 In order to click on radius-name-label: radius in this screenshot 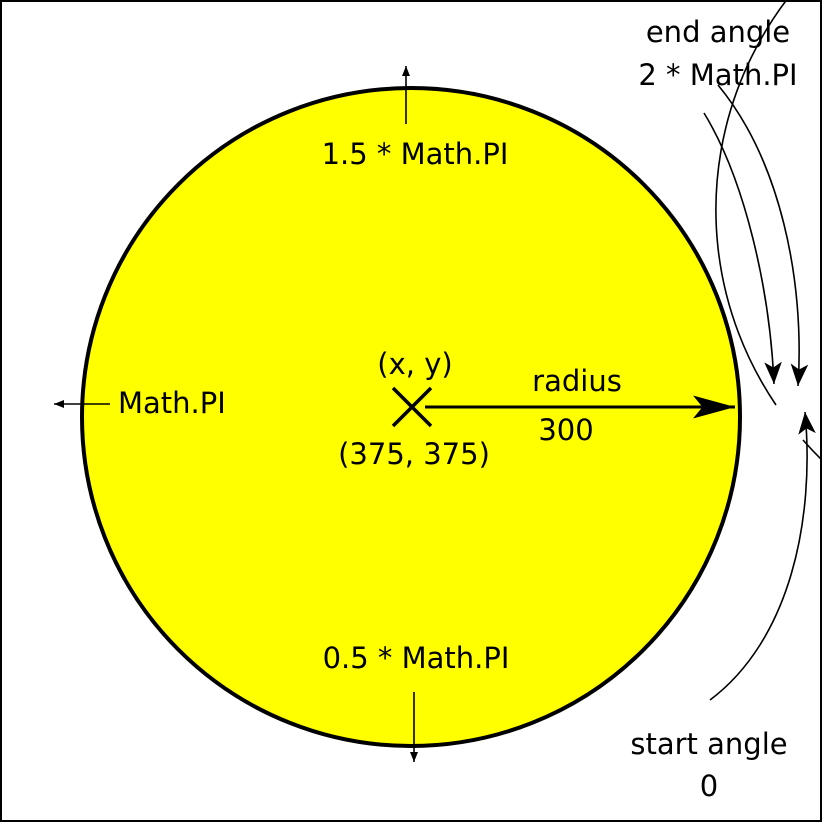, I will do `click(577, 381)`.